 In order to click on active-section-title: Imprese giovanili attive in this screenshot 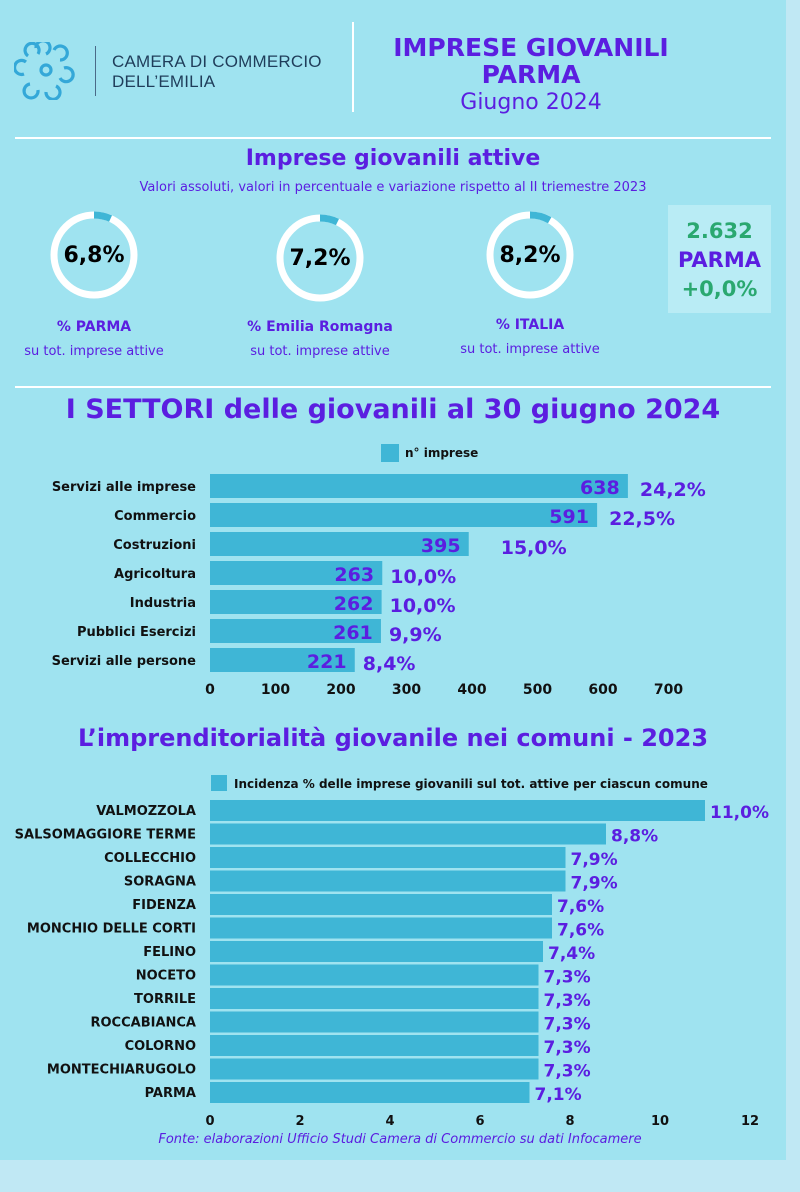, I will do `click(393, 158)`.